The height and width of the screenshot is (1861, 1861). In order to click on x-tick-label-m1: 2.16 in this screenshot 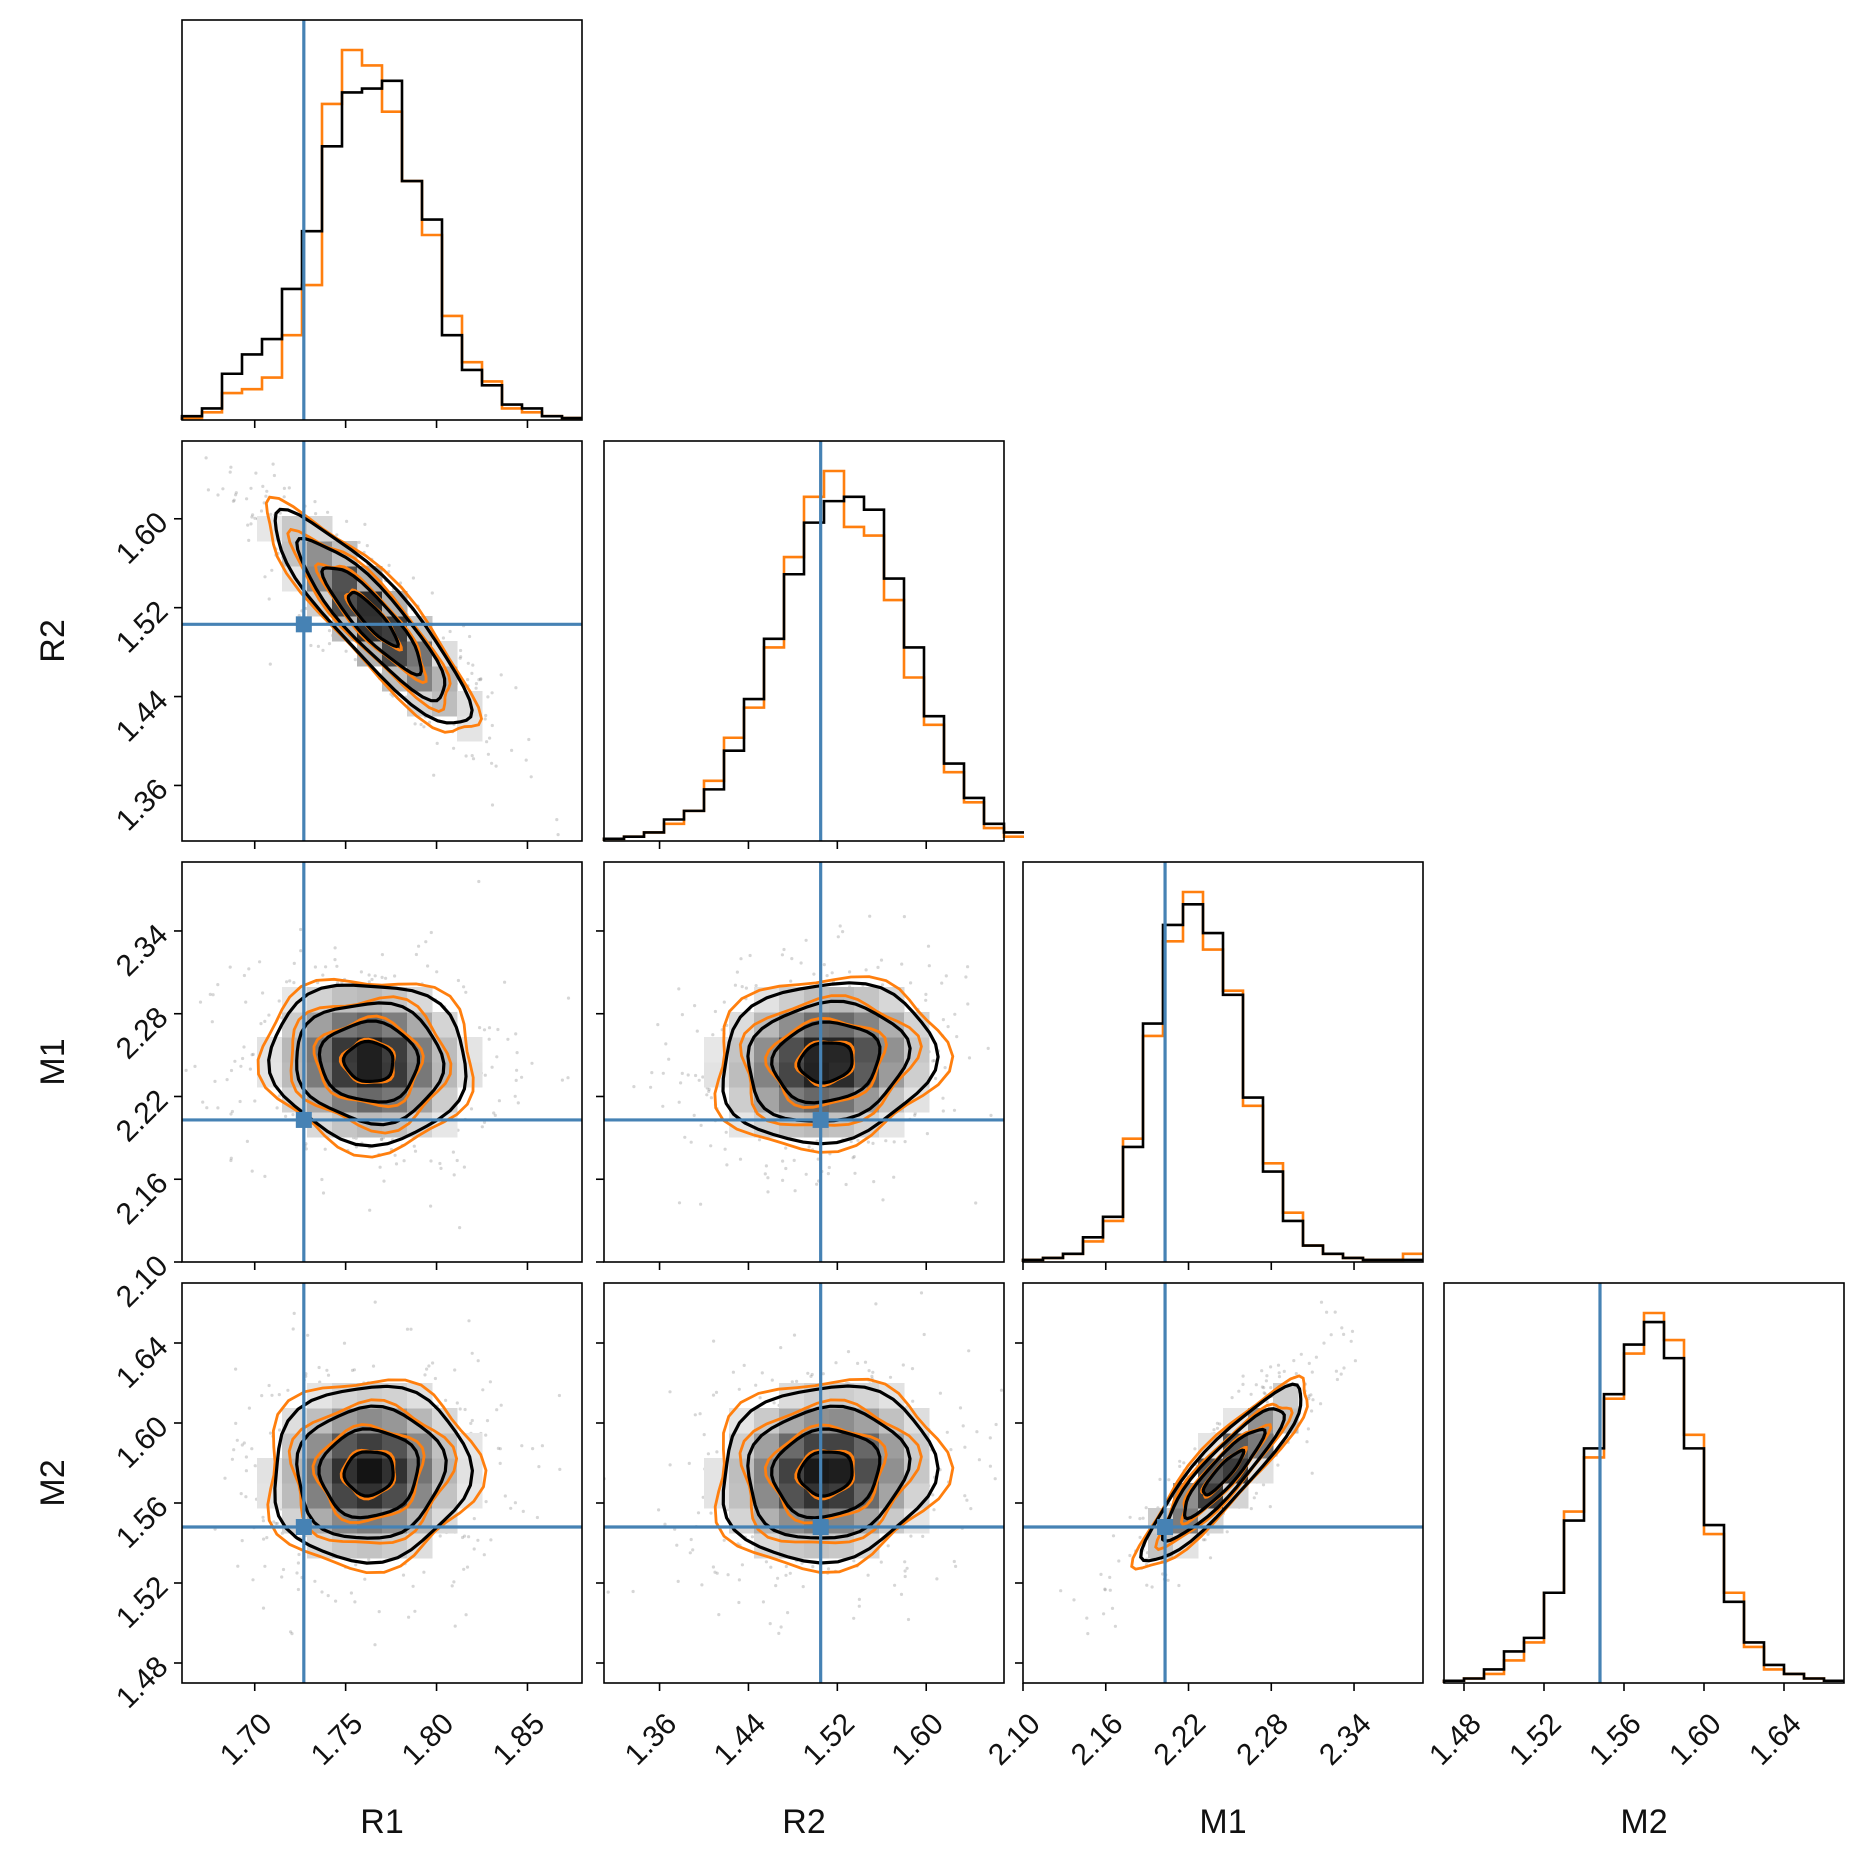, I will do `click(1097, 1739)`.